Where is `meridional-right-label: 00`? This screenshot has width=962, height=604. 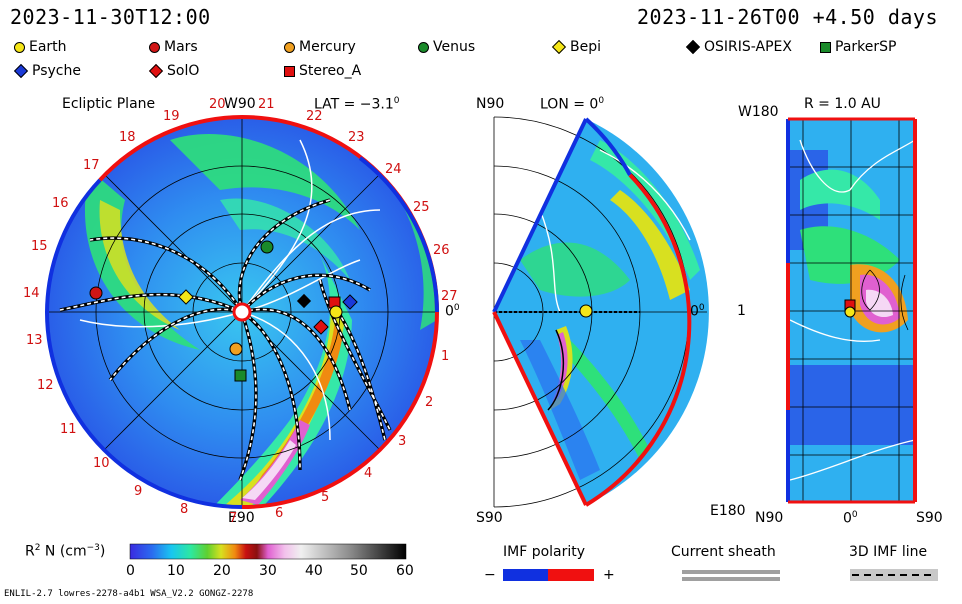 meridional-right-label: 00 is located at coordinates (697, 311).